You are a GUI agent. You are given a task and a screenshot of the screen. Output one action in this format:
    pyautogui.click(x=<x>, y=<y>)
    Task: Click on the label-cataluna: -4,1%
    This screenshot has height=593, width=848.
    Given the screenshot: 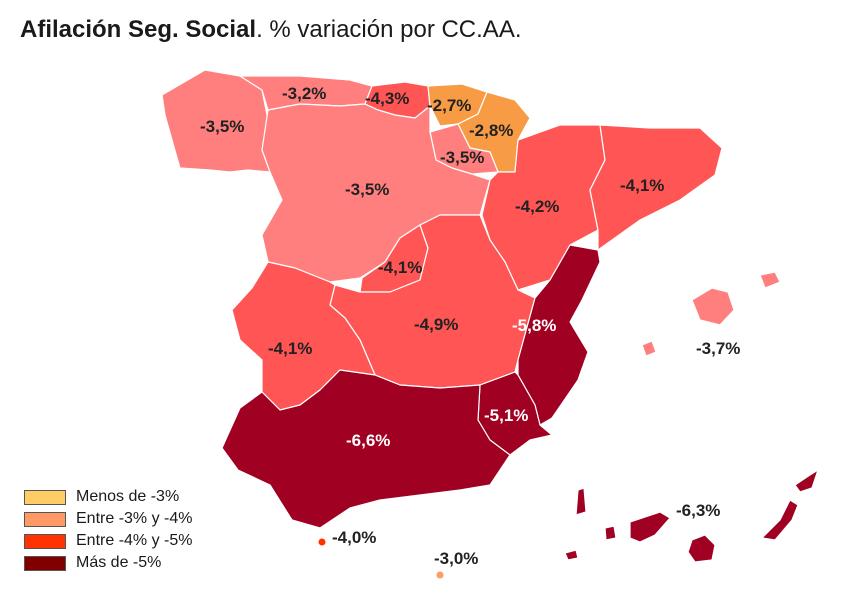 What is the action you would take?
    pyautogui.click(x=642, y=185)
    